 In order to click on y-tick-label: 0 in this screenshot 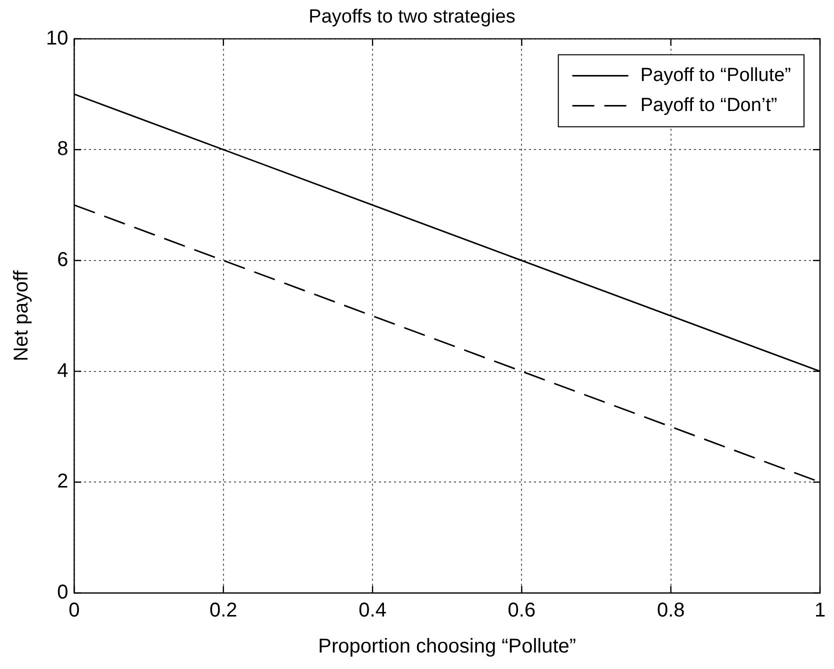, I will do `click(62, 593)`.